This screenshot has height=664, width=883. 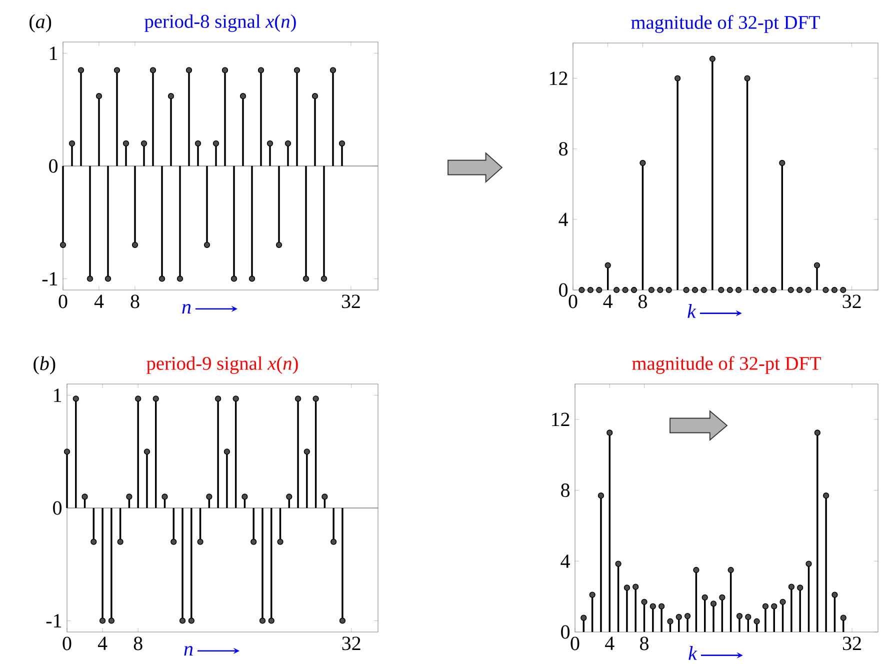 What do you see at coordinates (575, 643) in the screenshot?
I see `x-tick-label: 0` at bounding box center [575, 643].